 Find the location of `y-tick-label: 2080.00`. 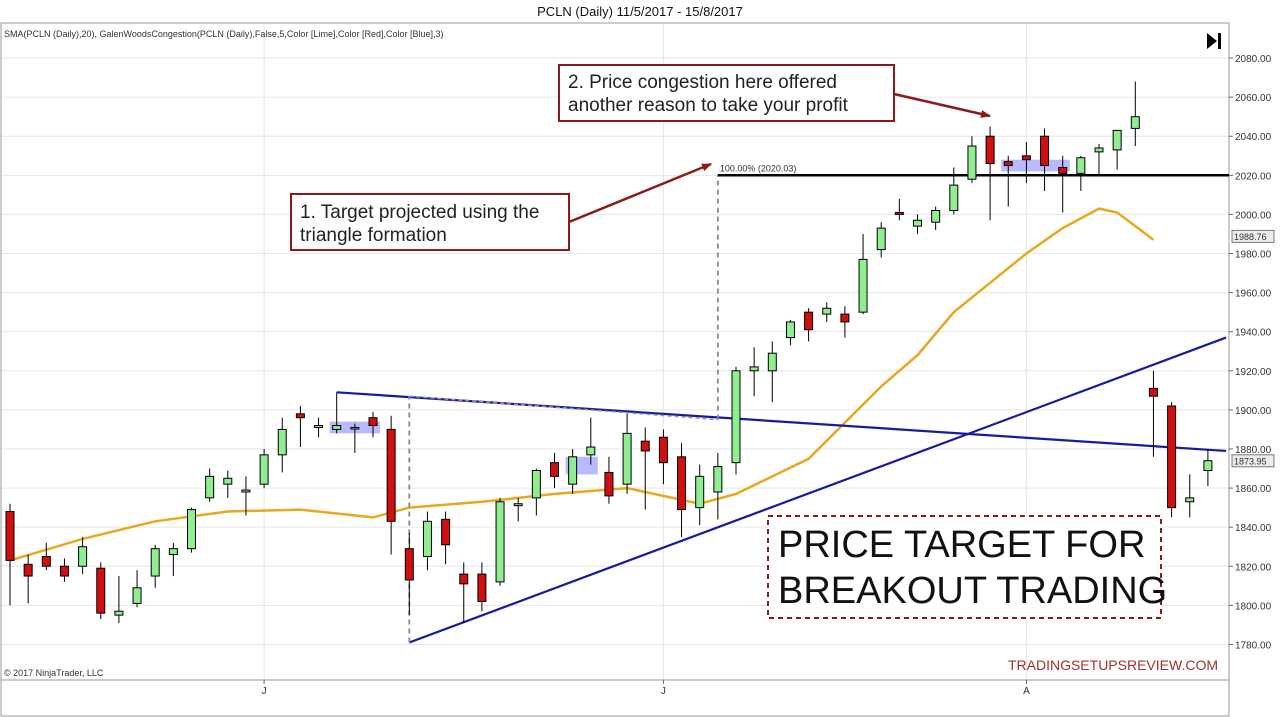

y-tick-label: 2080.00 is located at coordinates (1253, 59).